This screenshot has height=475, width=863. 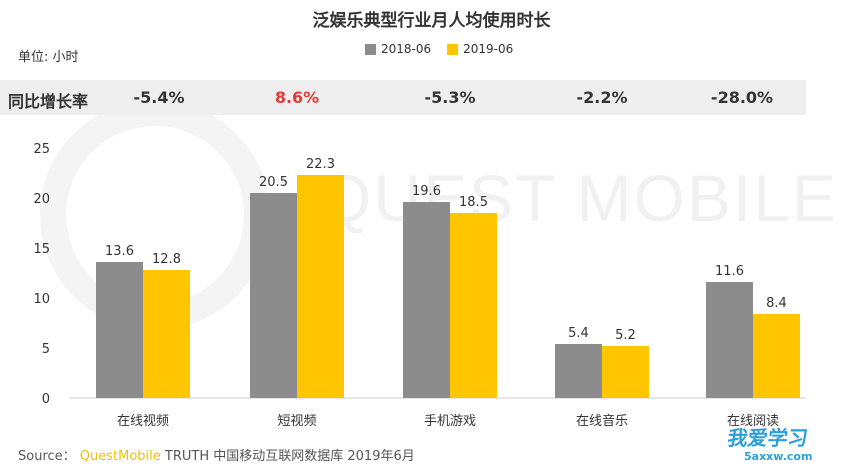 What do you see at coordinates (159, 97) in the screenshot?
I see `growth-value-video: -5.4%` at bounding box center [159, 97].